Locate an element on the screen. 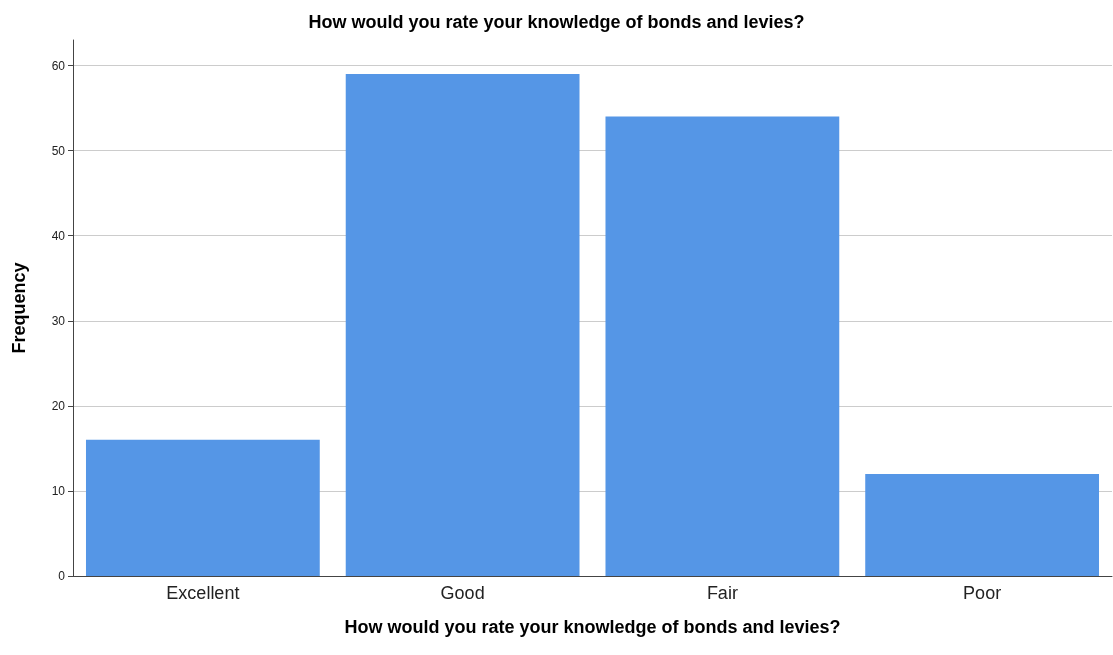  y-tick-label: 40 is located at coordinates (58, 235).